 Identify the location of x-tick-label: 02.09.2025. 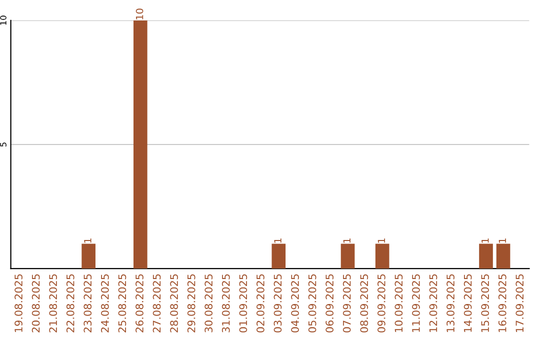
(260, 303).